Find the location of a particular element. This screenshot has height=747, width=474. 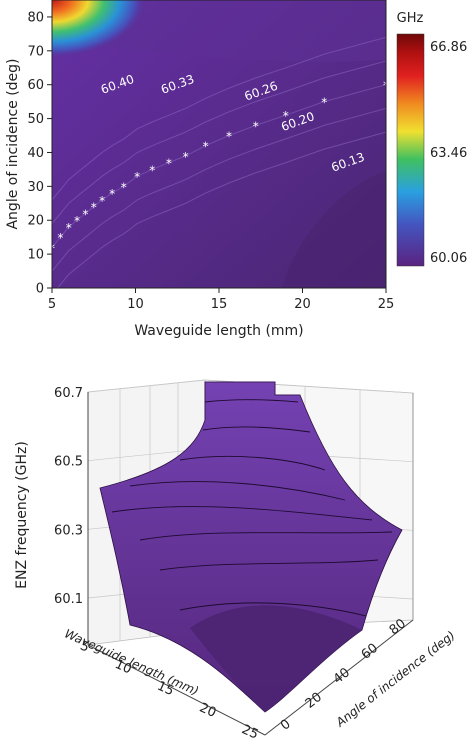

map-y-label: Angle of incidence (deg) is located at coordinates (13, 143).